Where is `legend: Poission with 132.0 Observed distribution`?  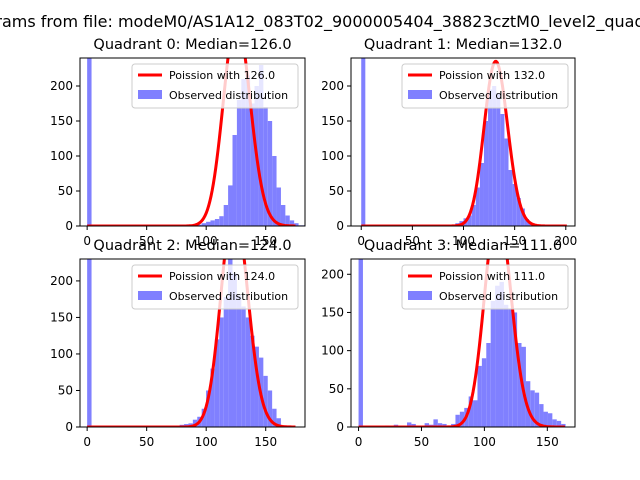 legend: Poission with 132.0 Observed distribution is located at coordinates (485, 86).